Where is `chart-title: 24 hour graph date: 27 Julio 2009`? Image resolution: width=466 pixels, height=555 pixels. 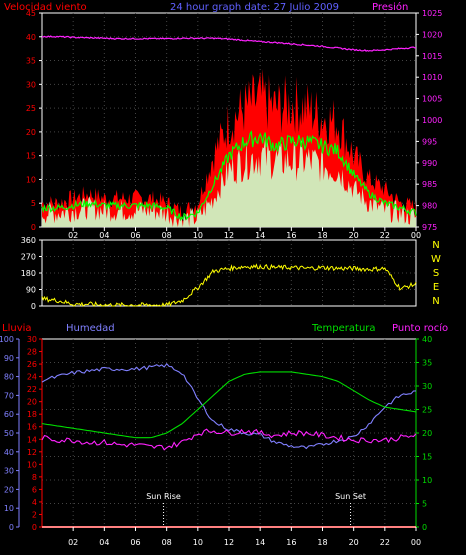 chart-title: 24 hour graph date: 27 Julio 2009 is located at coordinates (254, 7).